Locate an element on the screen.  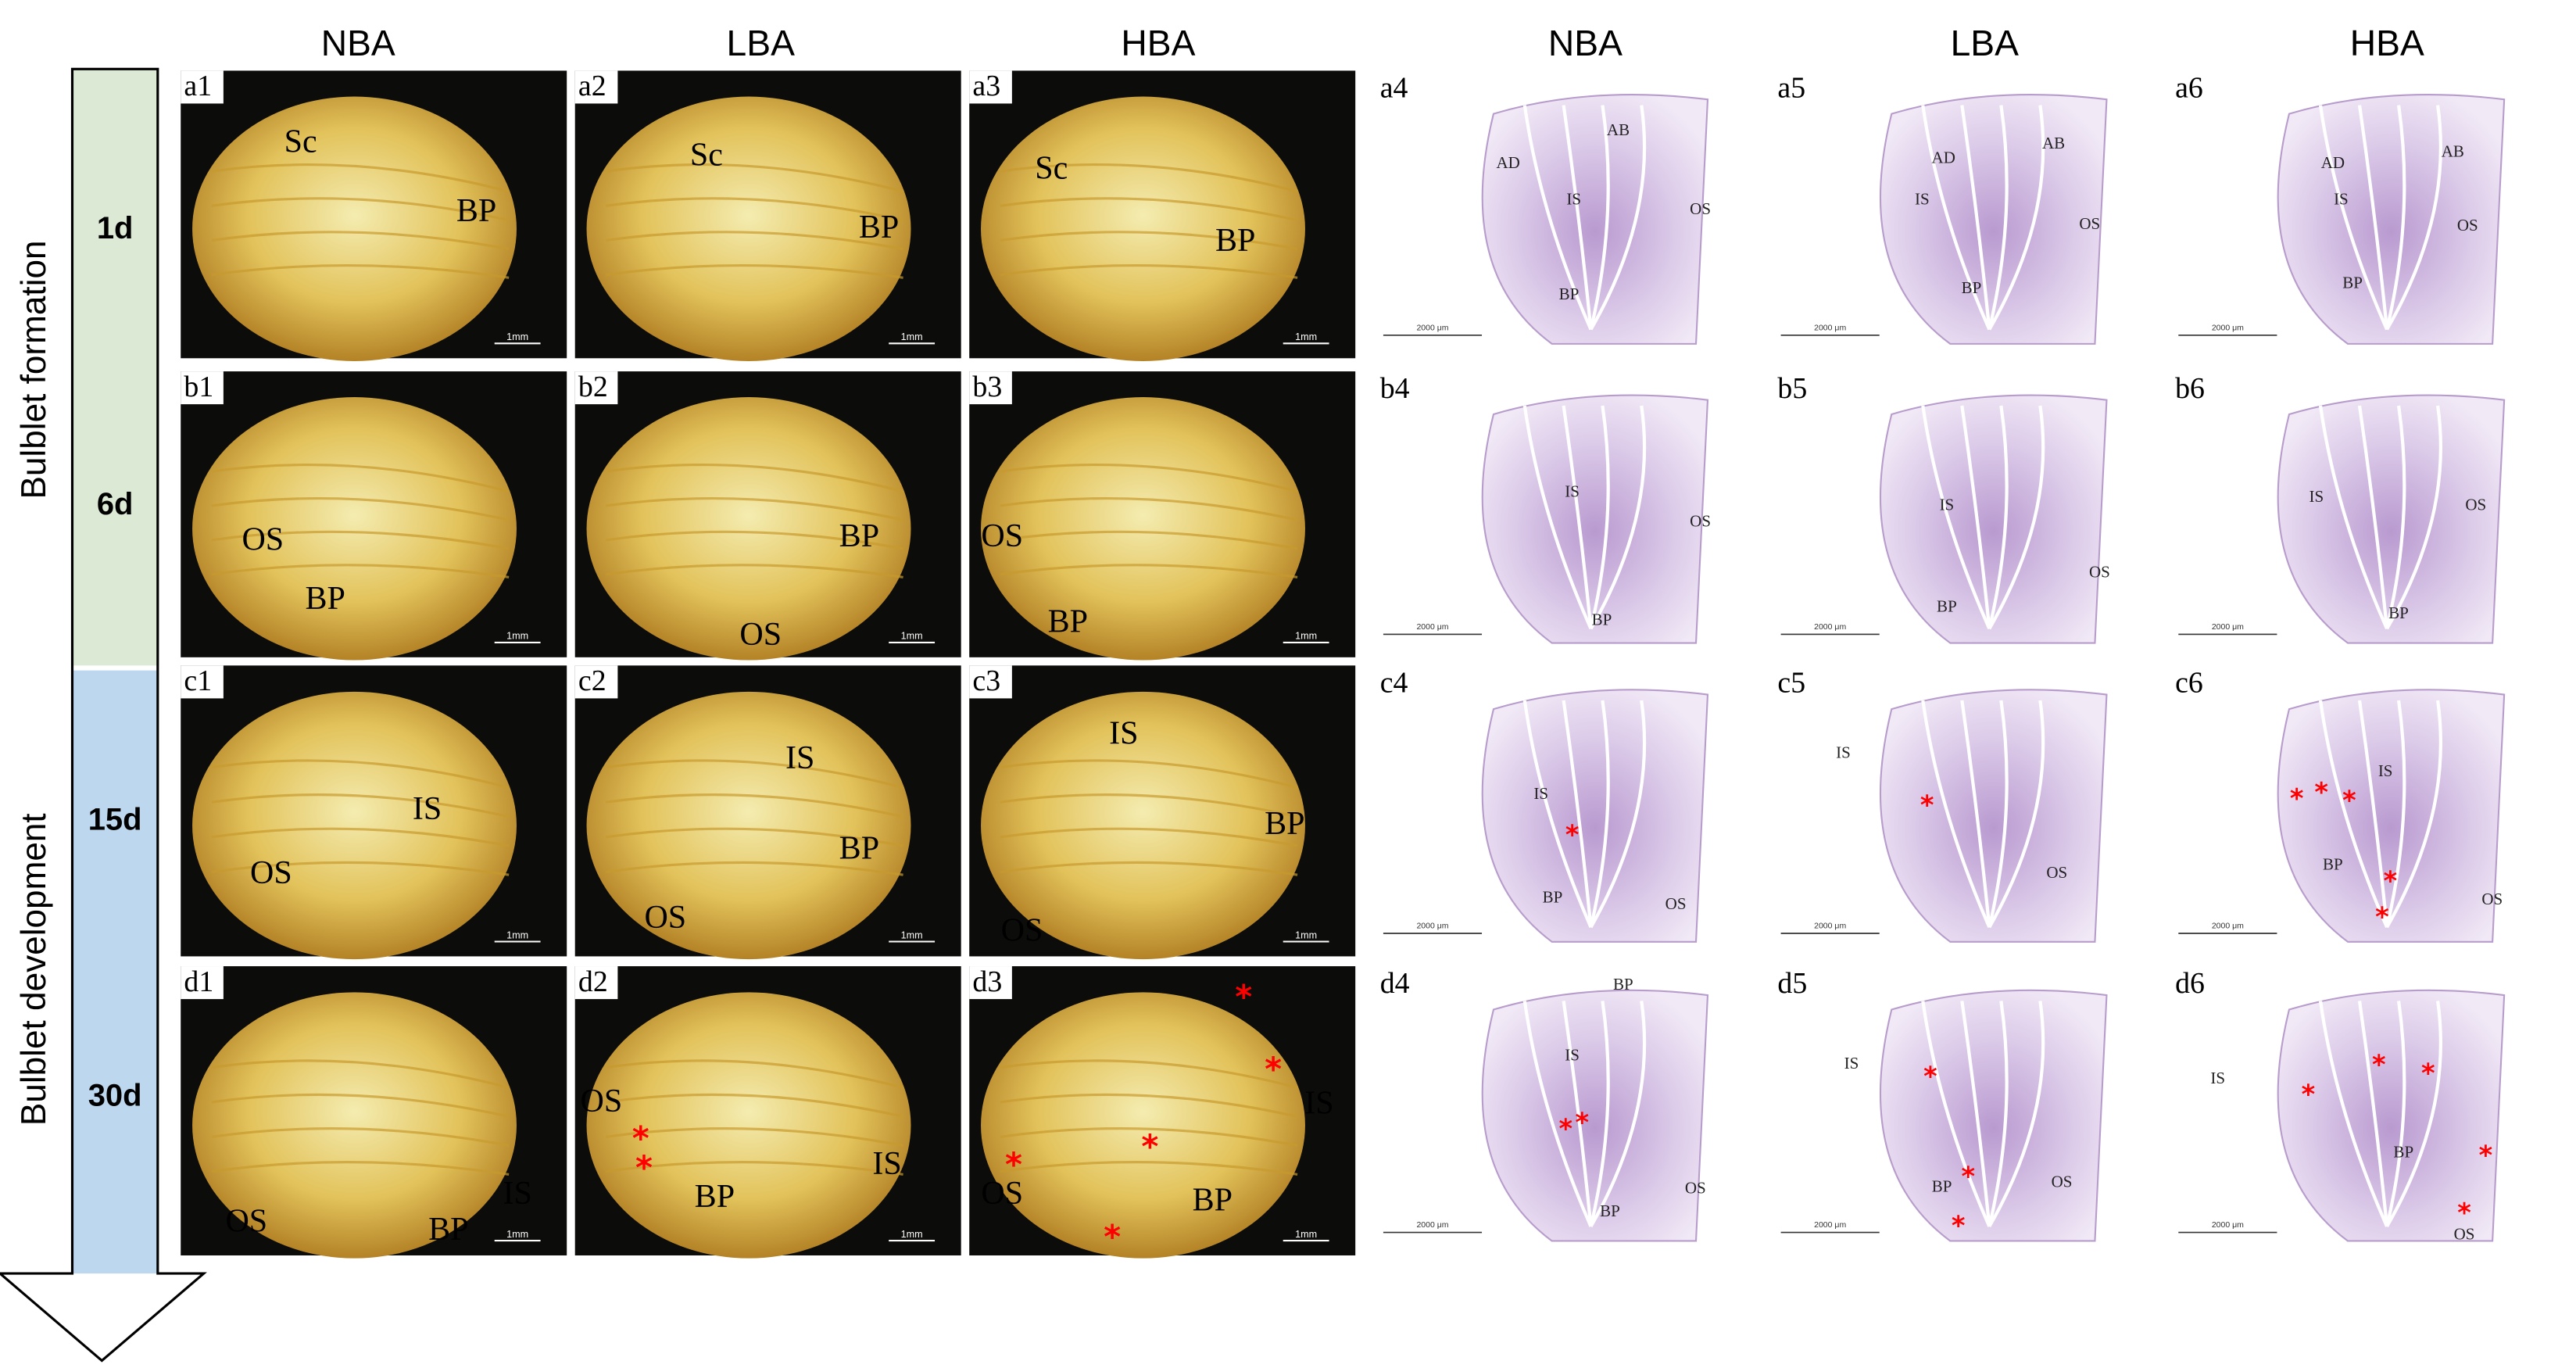
column-header: LBA is located at coordinates (1985, 43).